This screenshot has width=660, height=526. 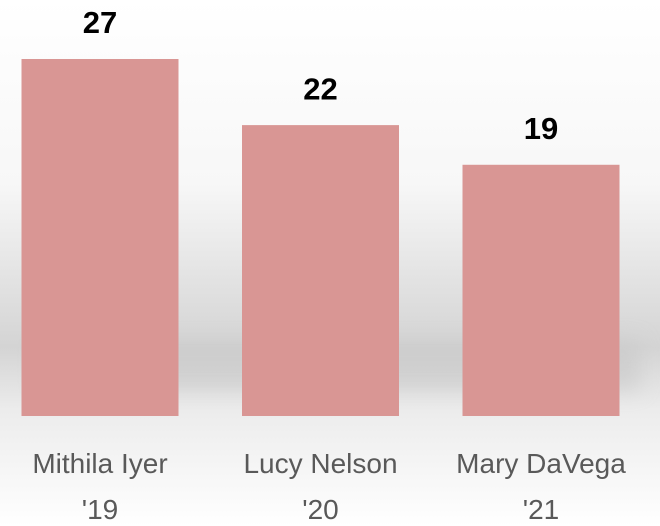 What do you see at coordinates (320, 88) in the screenshot?
I see `data-label: 22` at bounding box center [320, 88].